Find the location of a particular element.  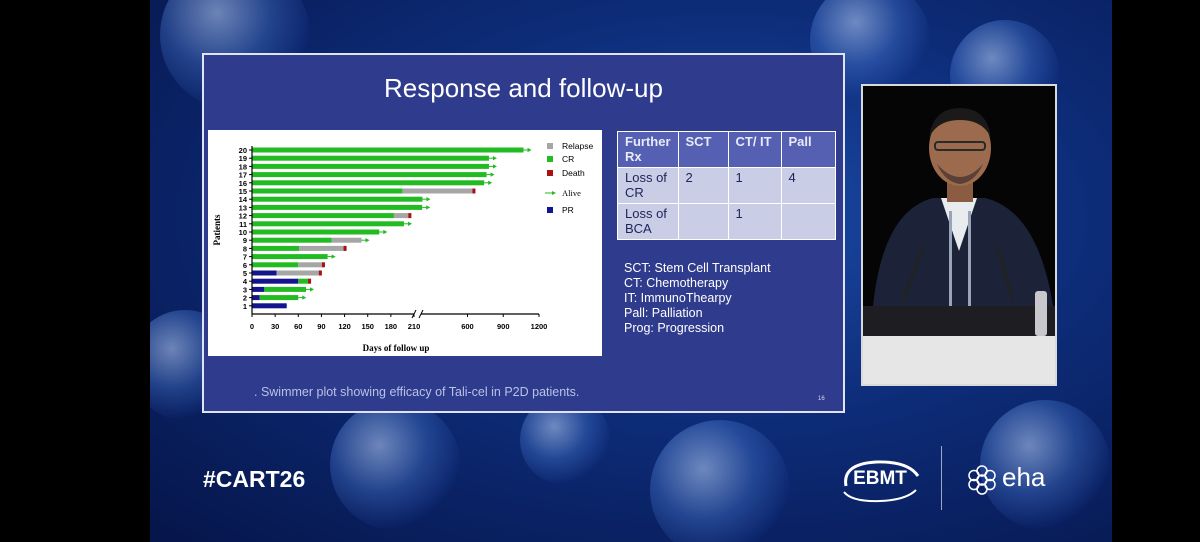

y-tick-label: 5 is located at coordinates (245, 273).